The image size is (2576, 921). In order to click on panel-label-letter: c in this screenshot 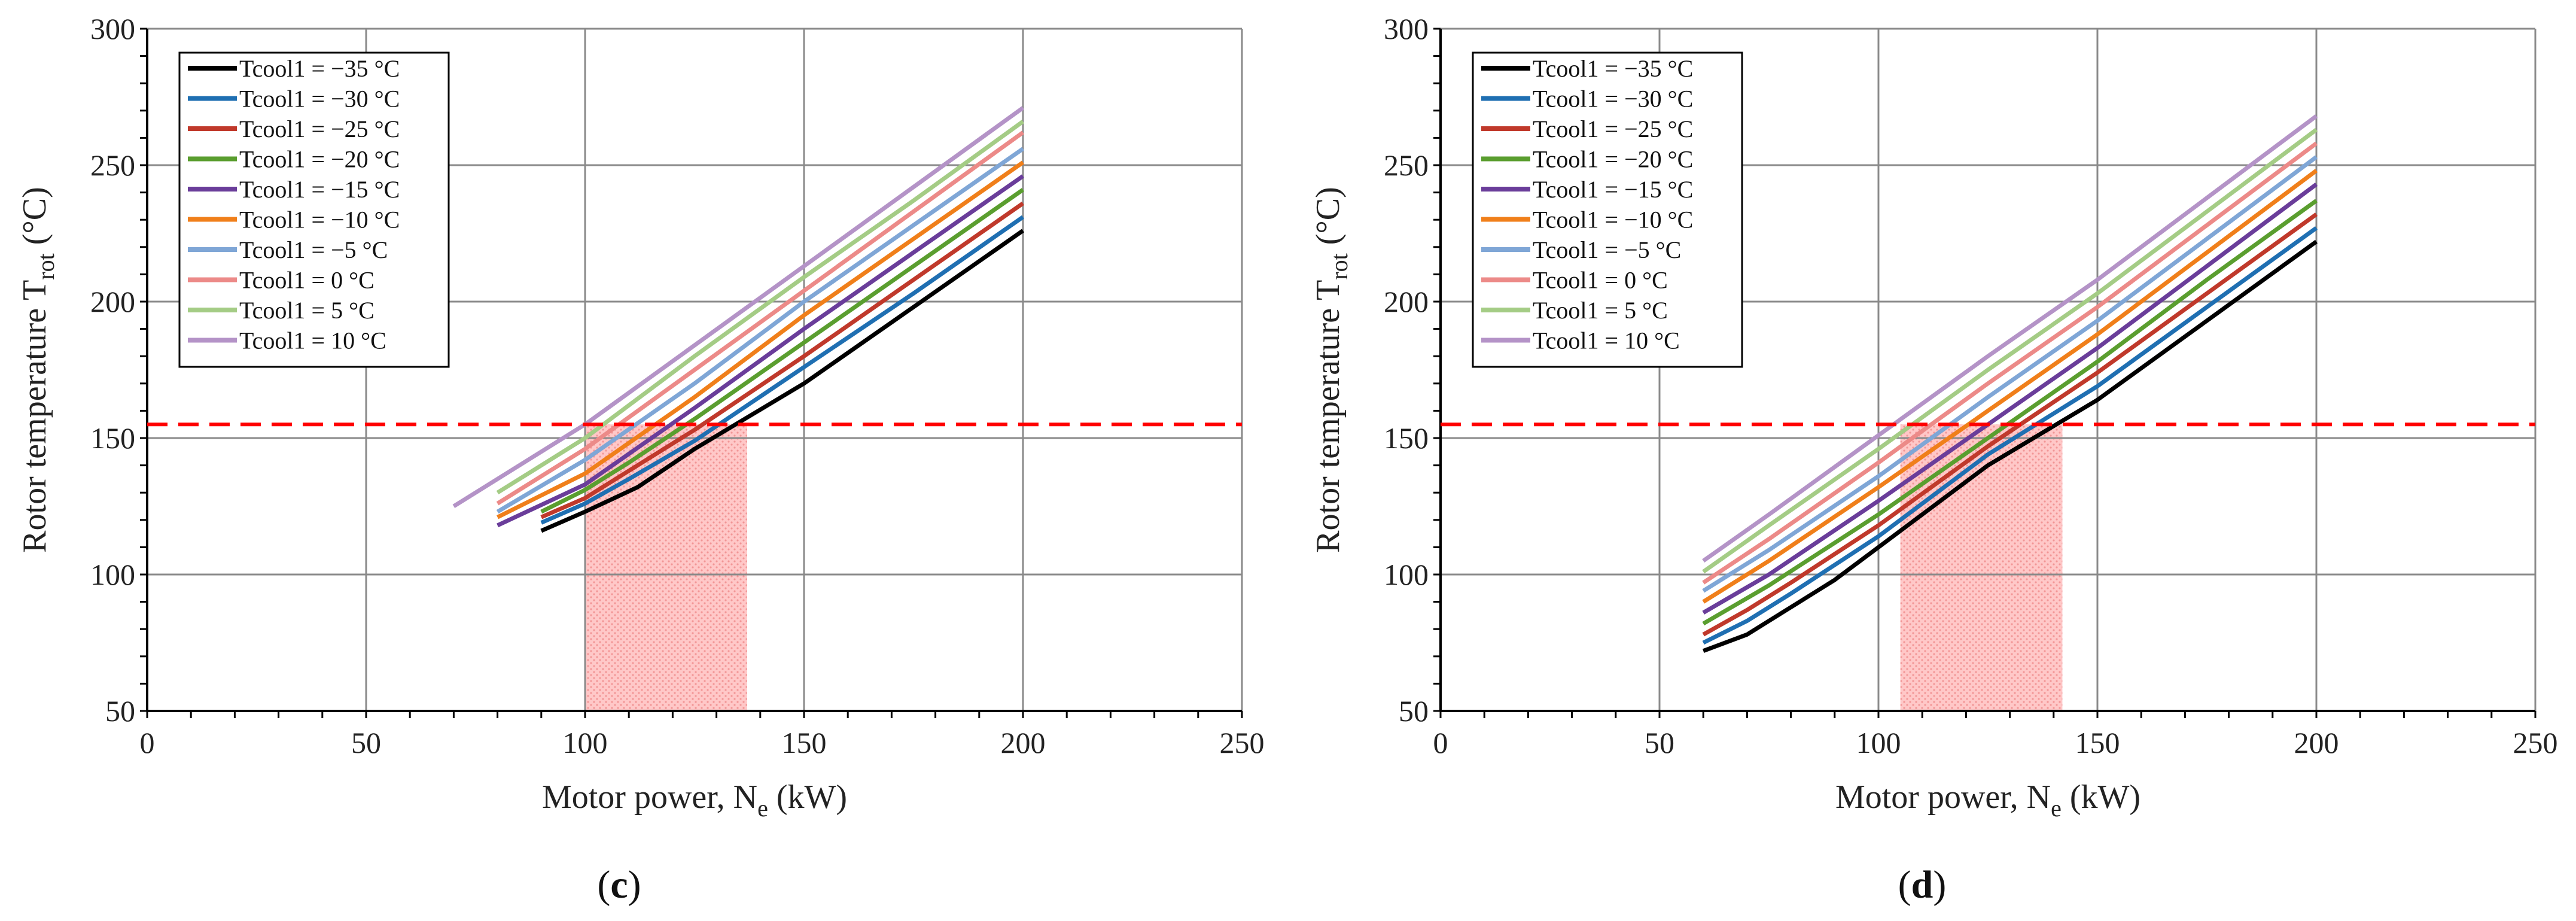, I will do `click(619, 885)`.